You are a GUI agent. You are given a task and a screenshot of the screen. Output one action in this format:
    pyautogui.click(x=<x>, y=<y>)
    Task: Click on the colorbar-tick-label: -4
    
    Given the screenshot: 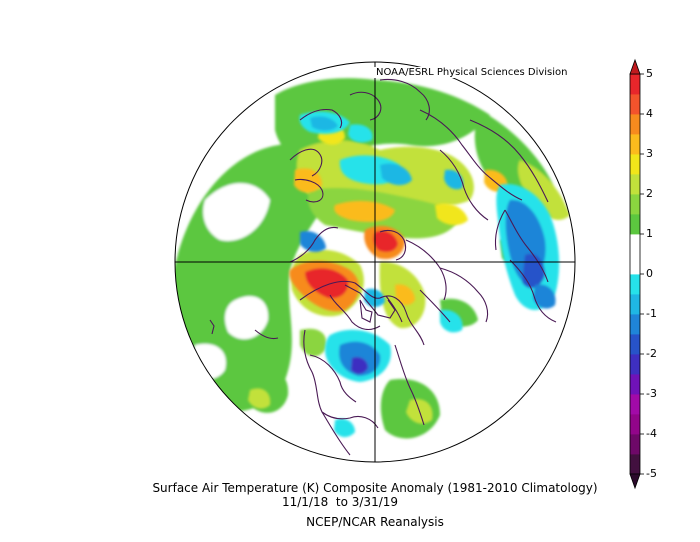 What is the action you would take?
    pyautogui.click(x=651, y=433)
    